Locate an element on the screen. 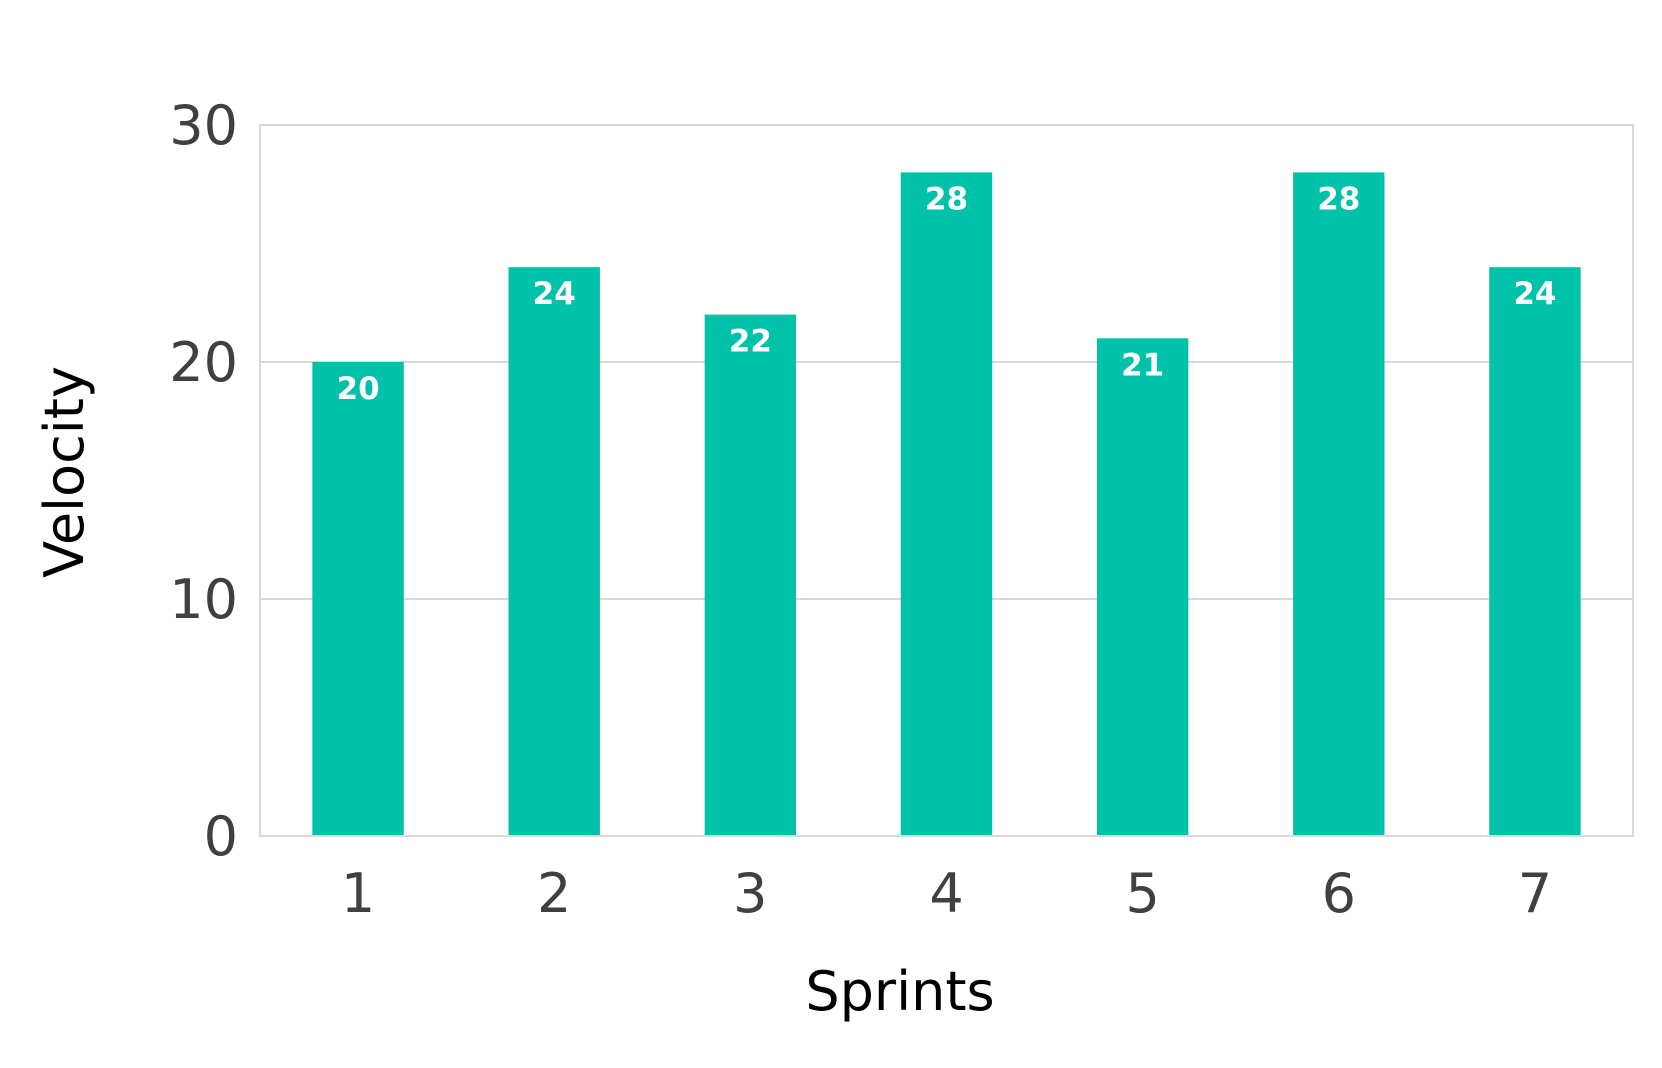 The height and width of the screenshot is (1068, 1662). data-label: 20 is located at coordinates (358, 389).